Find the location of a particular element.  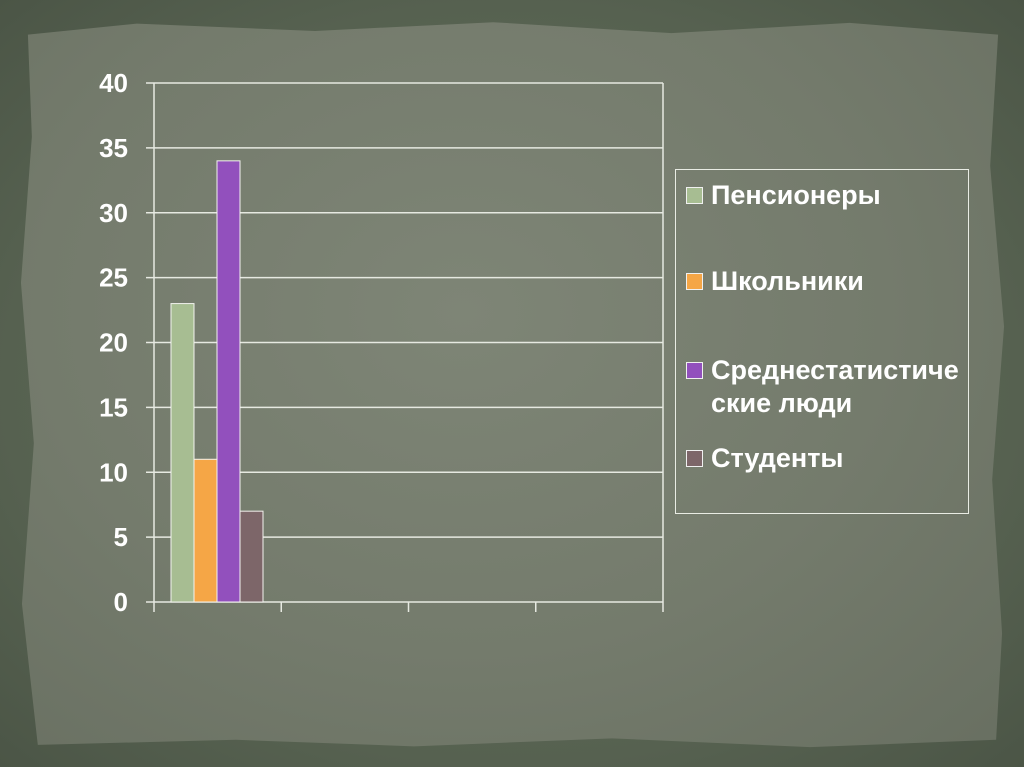

legend-item: Пенсионеры is located at coordinates (823, 195).